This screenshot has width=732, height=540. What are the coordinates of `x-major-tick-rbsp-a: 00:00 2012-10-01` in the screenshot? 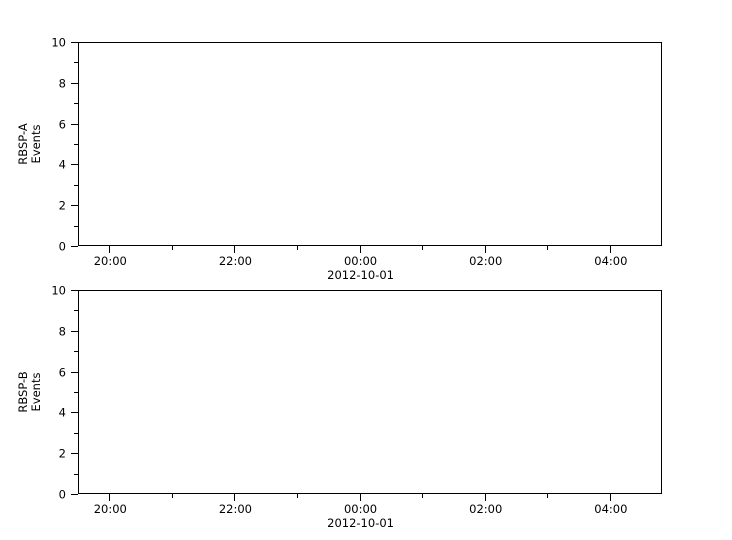 It's located at (360, 264).